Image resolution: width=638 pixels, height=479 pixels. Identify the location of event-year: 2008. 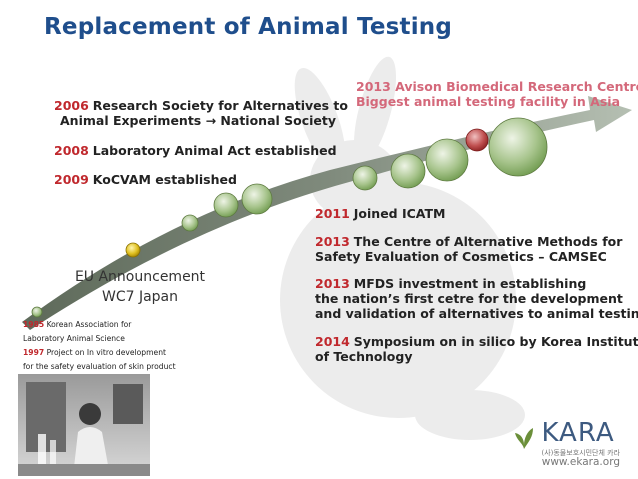
(71, 150).